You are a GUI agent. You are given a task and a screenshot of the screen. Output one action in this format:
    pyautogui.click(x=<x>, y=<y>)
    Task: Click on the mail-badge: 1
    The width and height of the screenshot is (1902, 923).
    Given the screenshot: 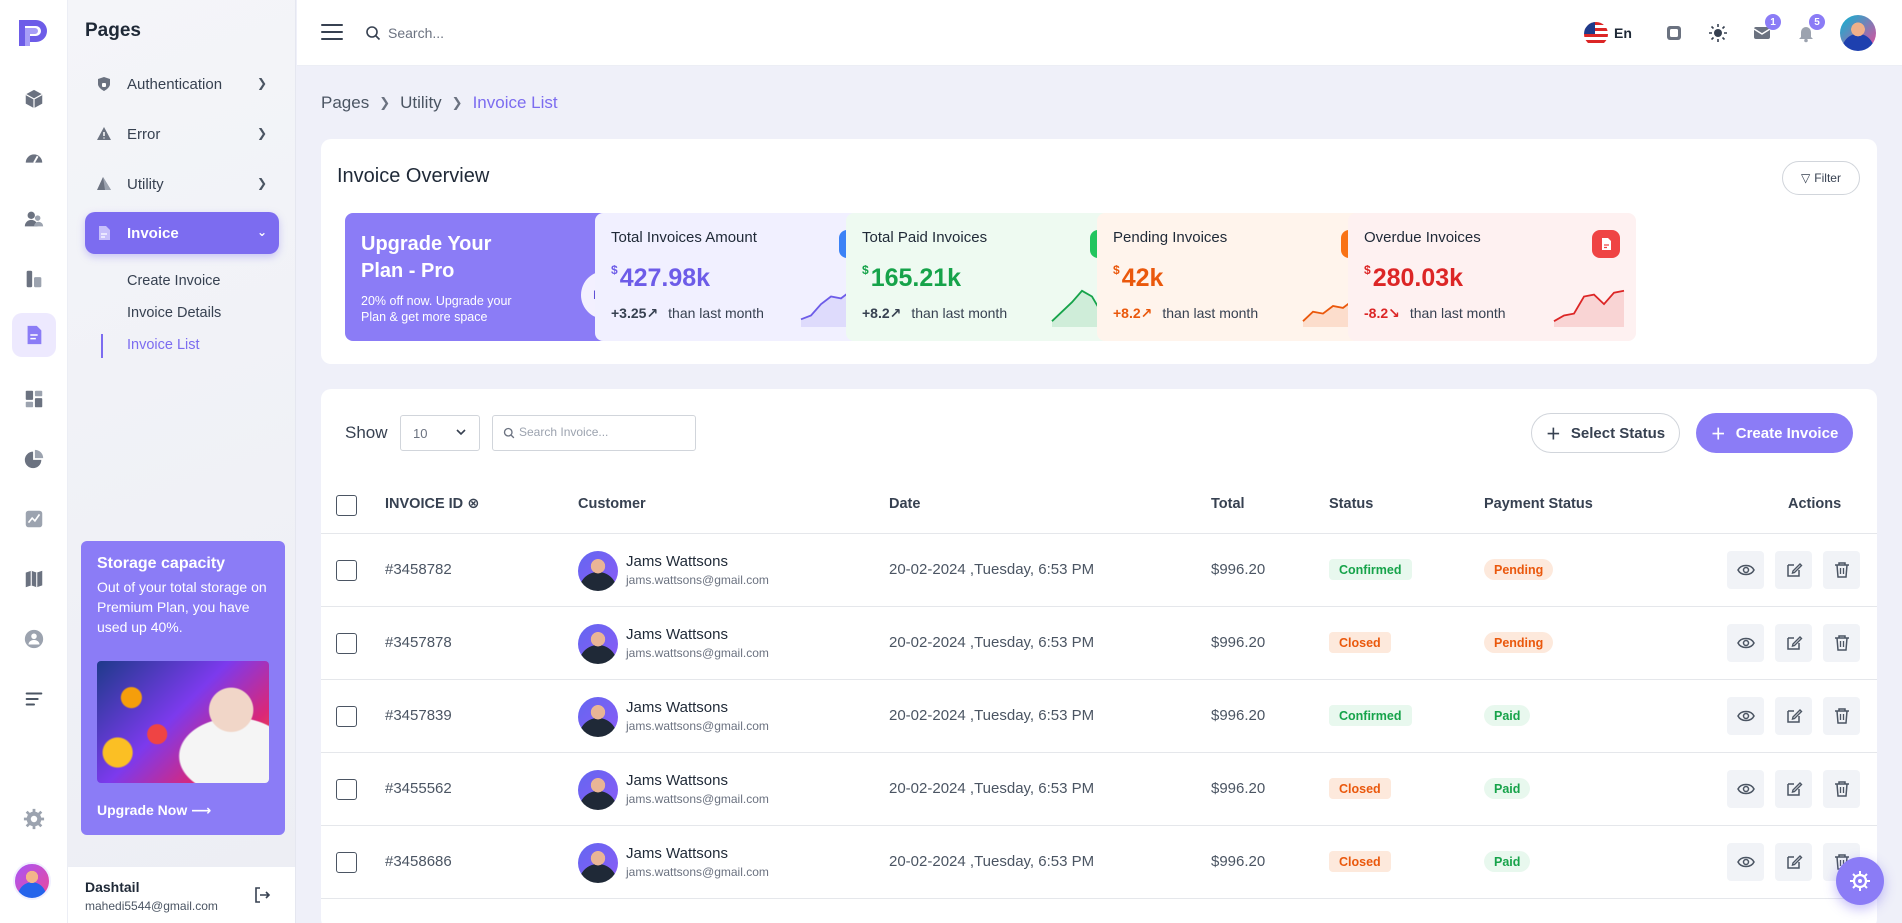 What is the action you would take?
    pyautogui.click(x=1773, y=22)
    